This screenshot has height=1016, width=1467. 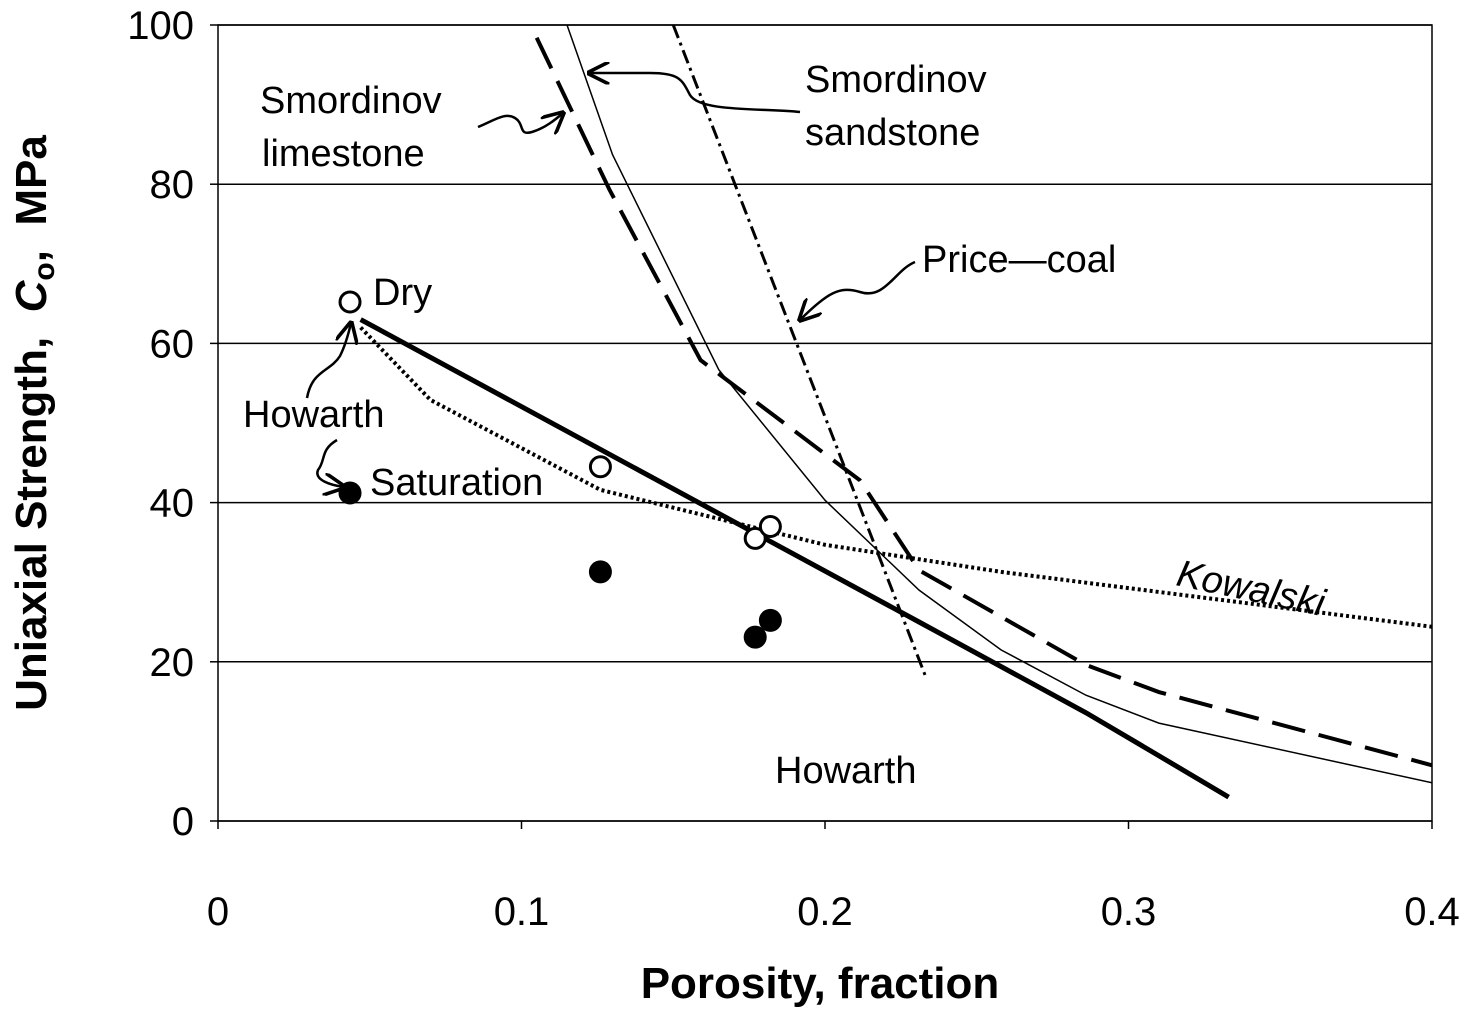 What do you see at coordinates (1019, 260) in the screenshot?
I see `annotation: Price—coal` at bounding box center [1019, 260].